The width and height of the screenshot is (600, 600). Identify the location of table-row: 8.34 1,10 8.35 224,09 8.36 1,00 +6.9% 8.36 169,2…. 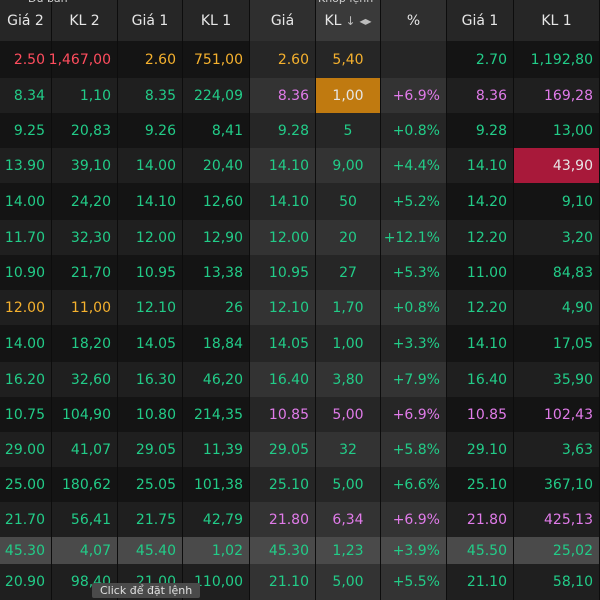
(300, 95).